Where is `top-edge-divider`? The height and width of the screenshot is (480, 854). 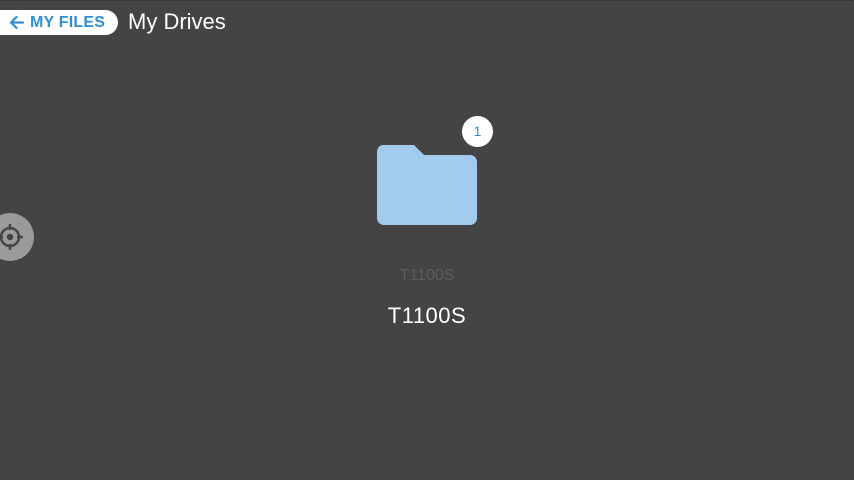
top-edge-divider is located at coordinates (427, 0).